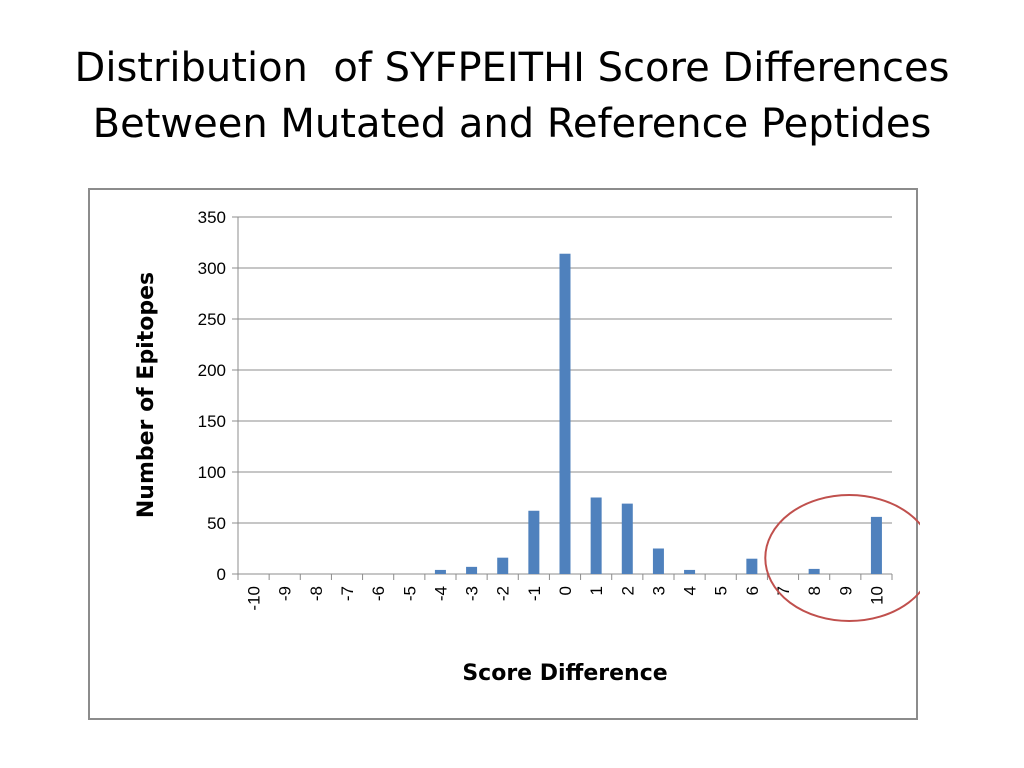 The height and width of the screenshot is (768, 1024). I want to click on x-tick-label: 0, so click(565, 590).